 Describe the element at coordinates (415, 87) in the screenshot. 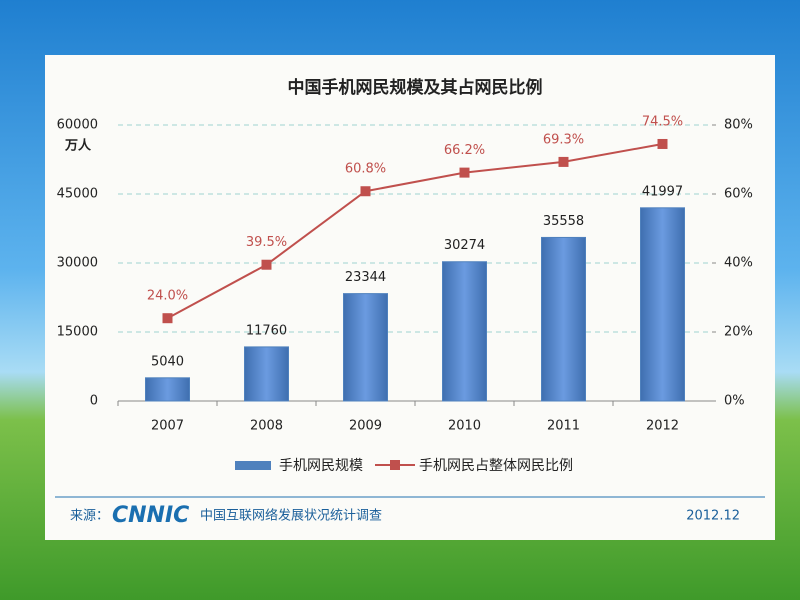

I see `chart-title: 中国手机网民规模及其占网民比例` at that location.